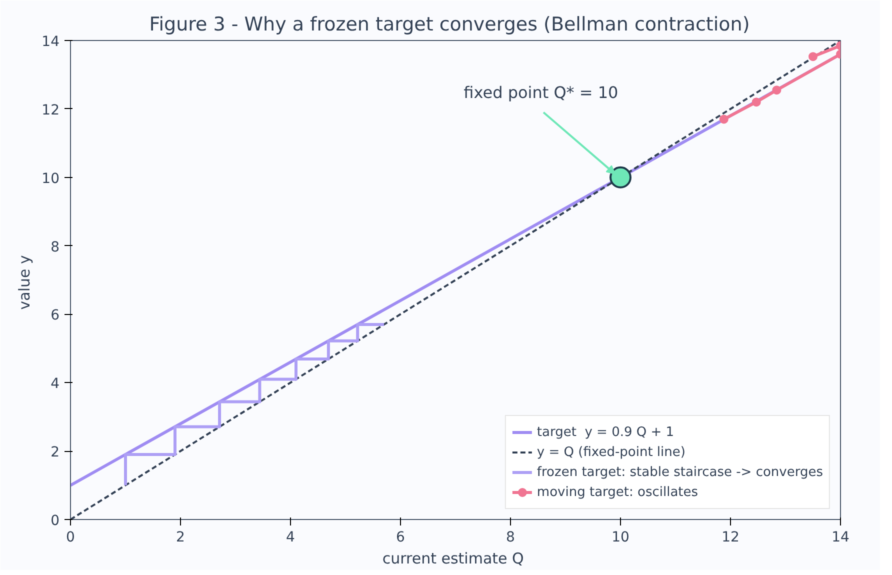 The width and height of the screenshot is (892, 575). Describe the element at coordinates (611, 452) in the screenshot. I see `legend-label: y = Q (fixed-point line)` at that location.